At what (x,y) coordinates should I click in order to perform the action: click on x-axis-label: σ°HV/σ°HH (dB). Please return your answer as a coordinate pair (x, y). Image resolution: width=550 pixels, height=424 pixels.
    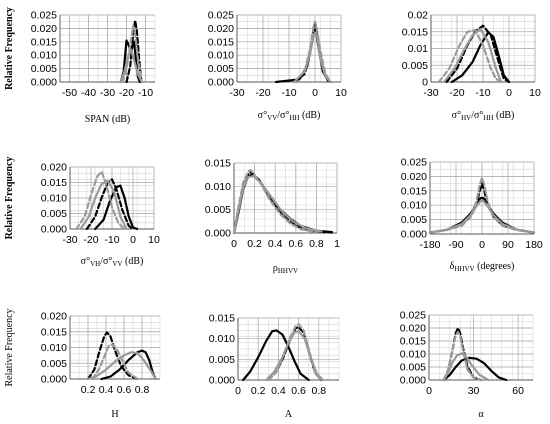
    Looking at the image, I should click on (483, 116).